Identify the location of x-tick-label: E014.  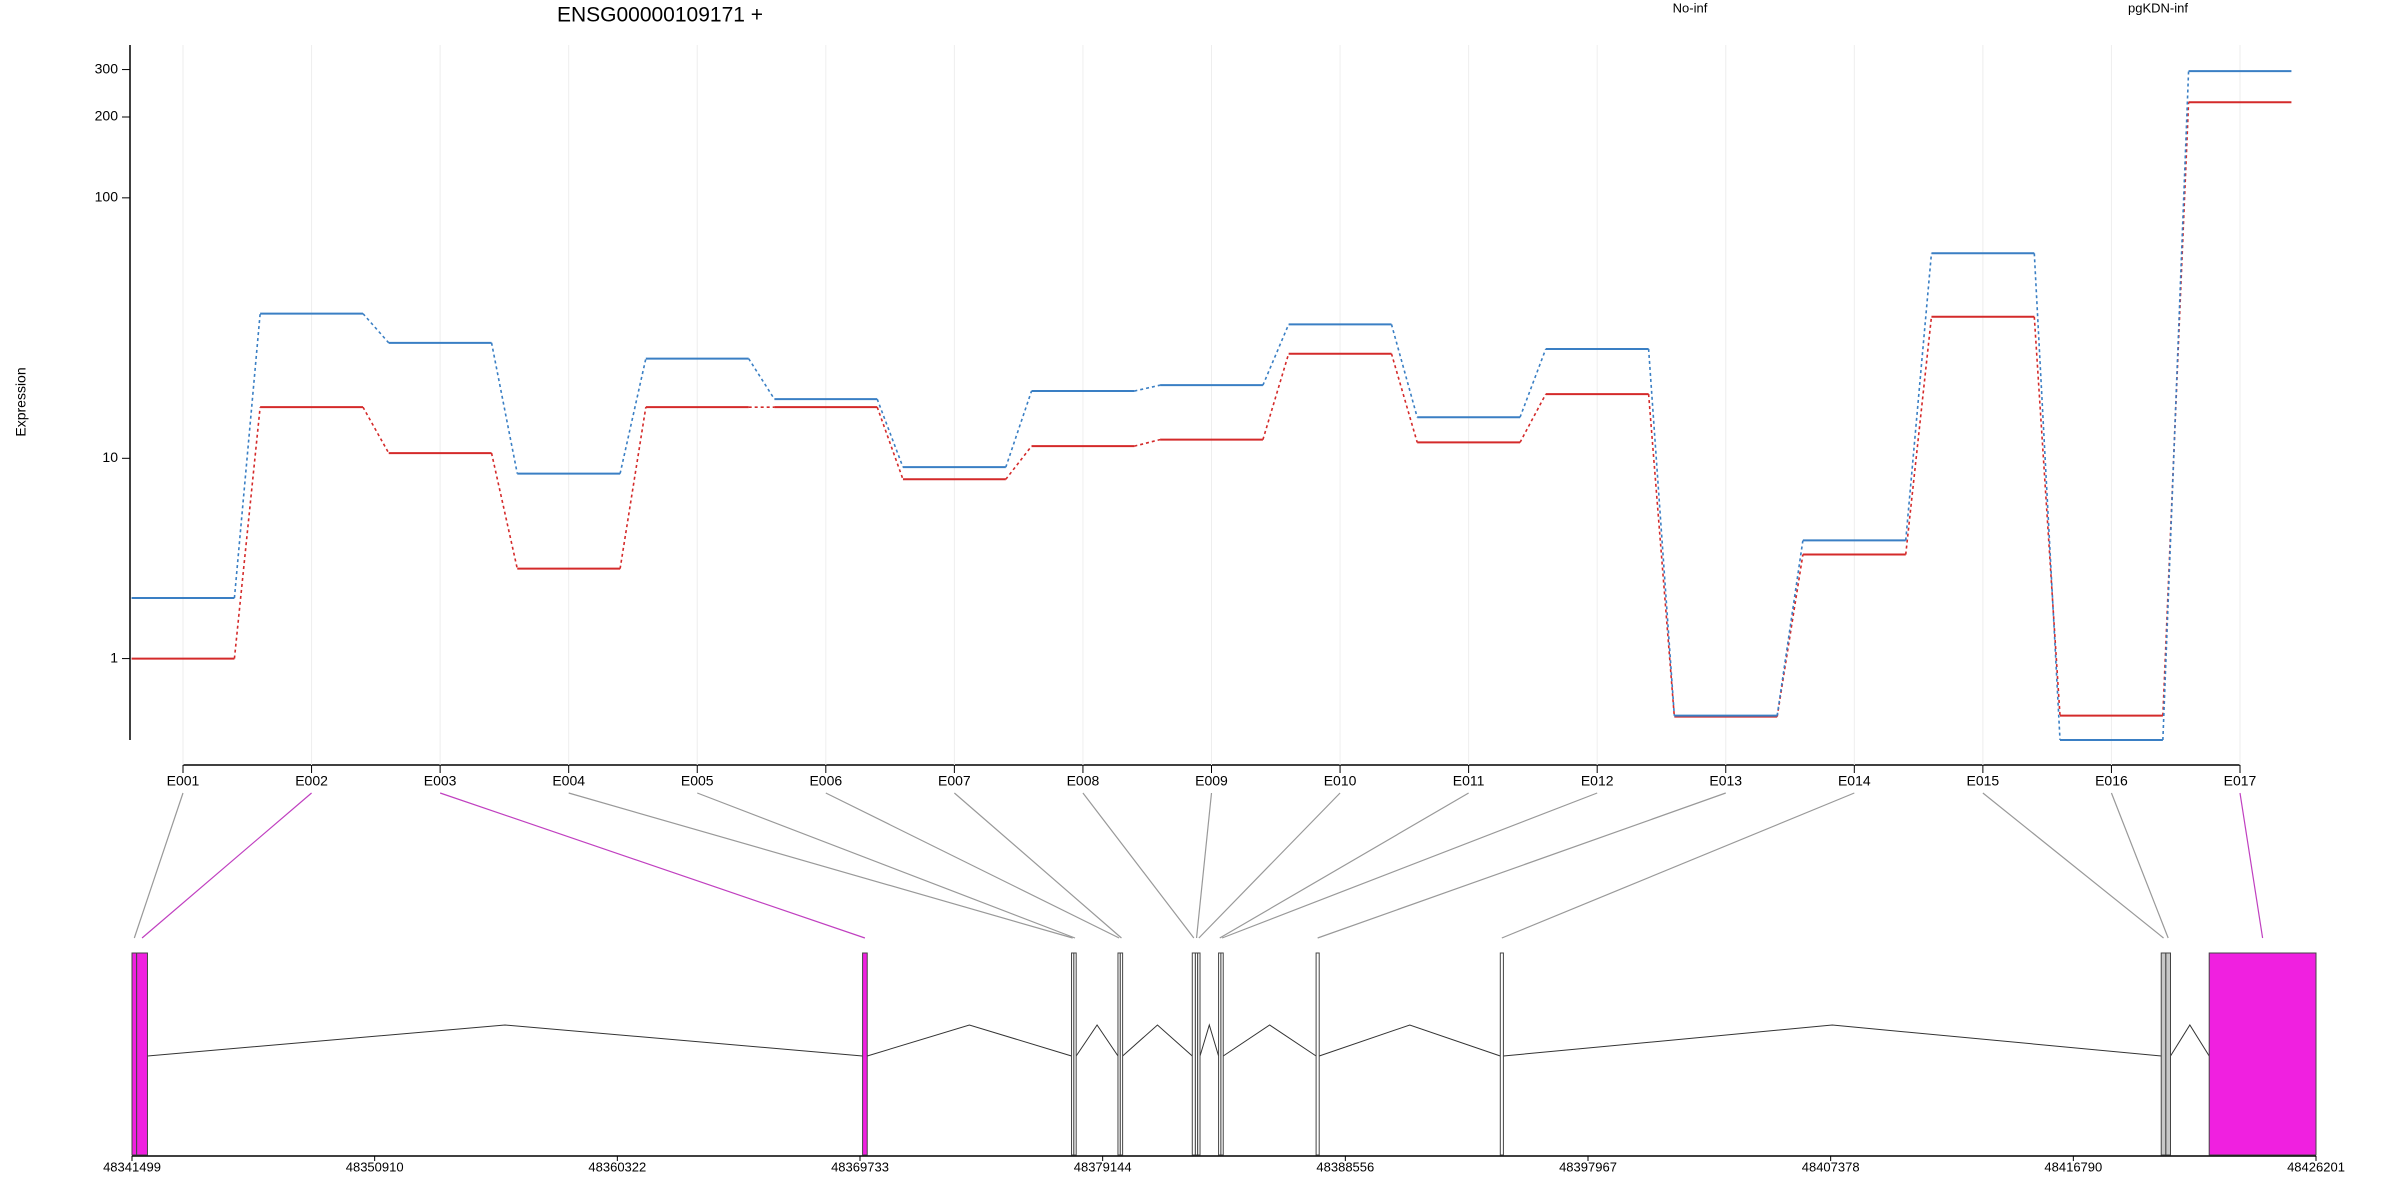
(1854, 781).